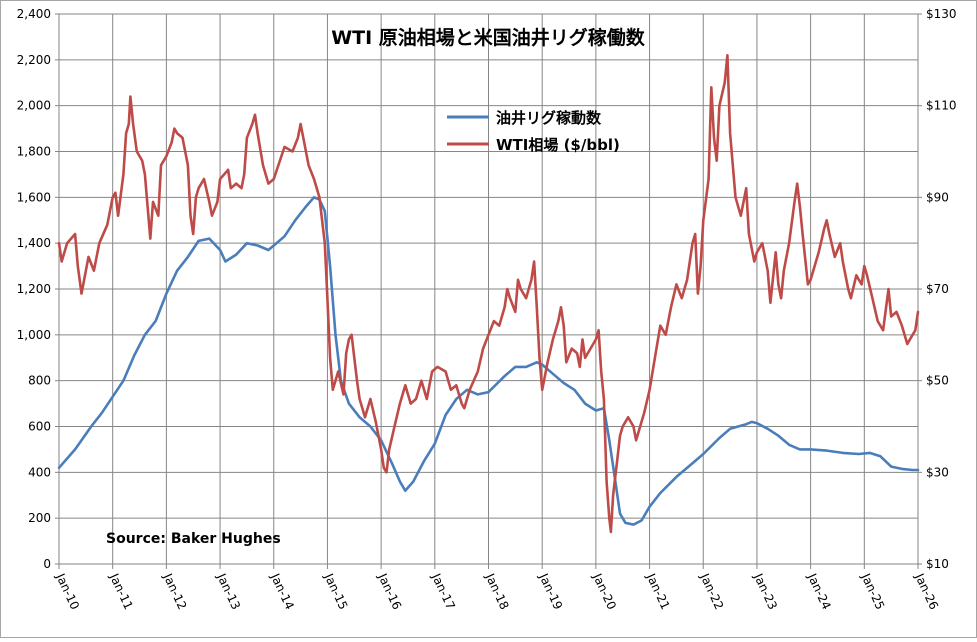  What do you see at coordinates (39, 427) in the screenshot?
I see `left-axis-tick-label: 600` at bounding box center [39, 427].